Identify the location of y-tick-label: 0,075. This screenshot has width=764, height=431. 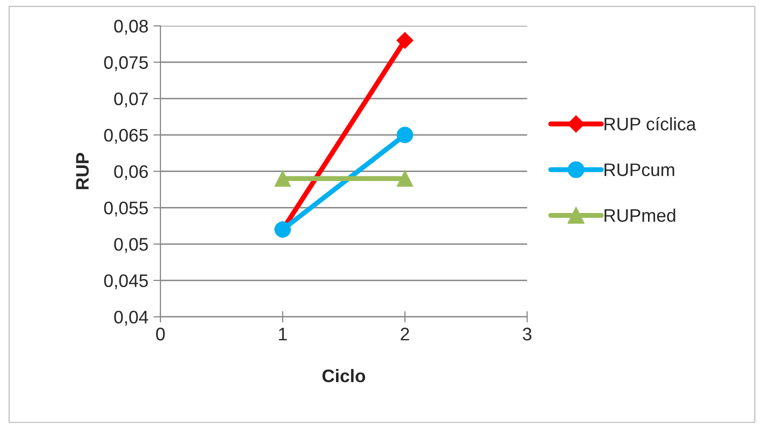
(126, 64).